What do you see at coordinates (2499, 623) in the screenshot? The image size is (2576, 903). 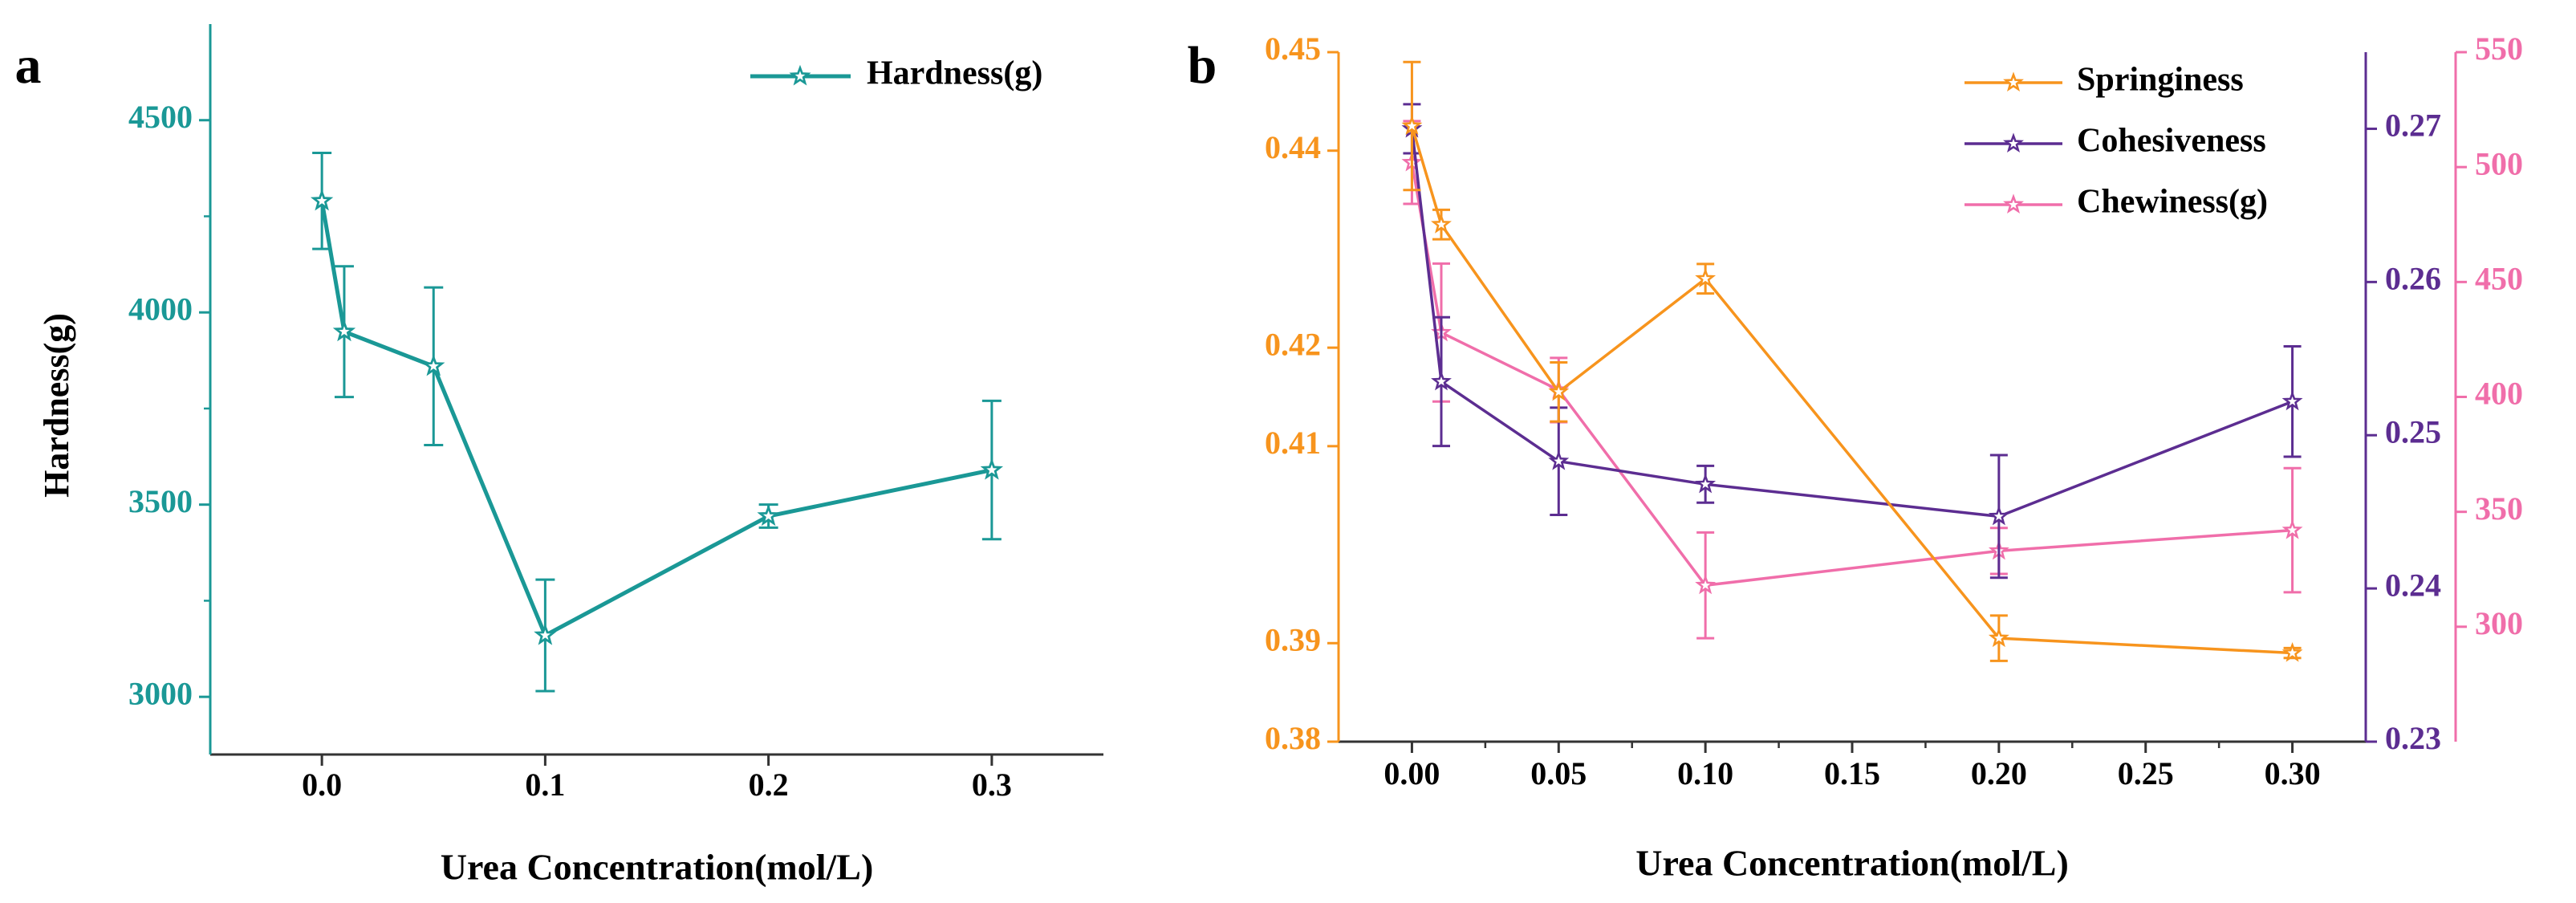 I see `y-right2-tick-label: 300` at bounding box center [2499, 623].